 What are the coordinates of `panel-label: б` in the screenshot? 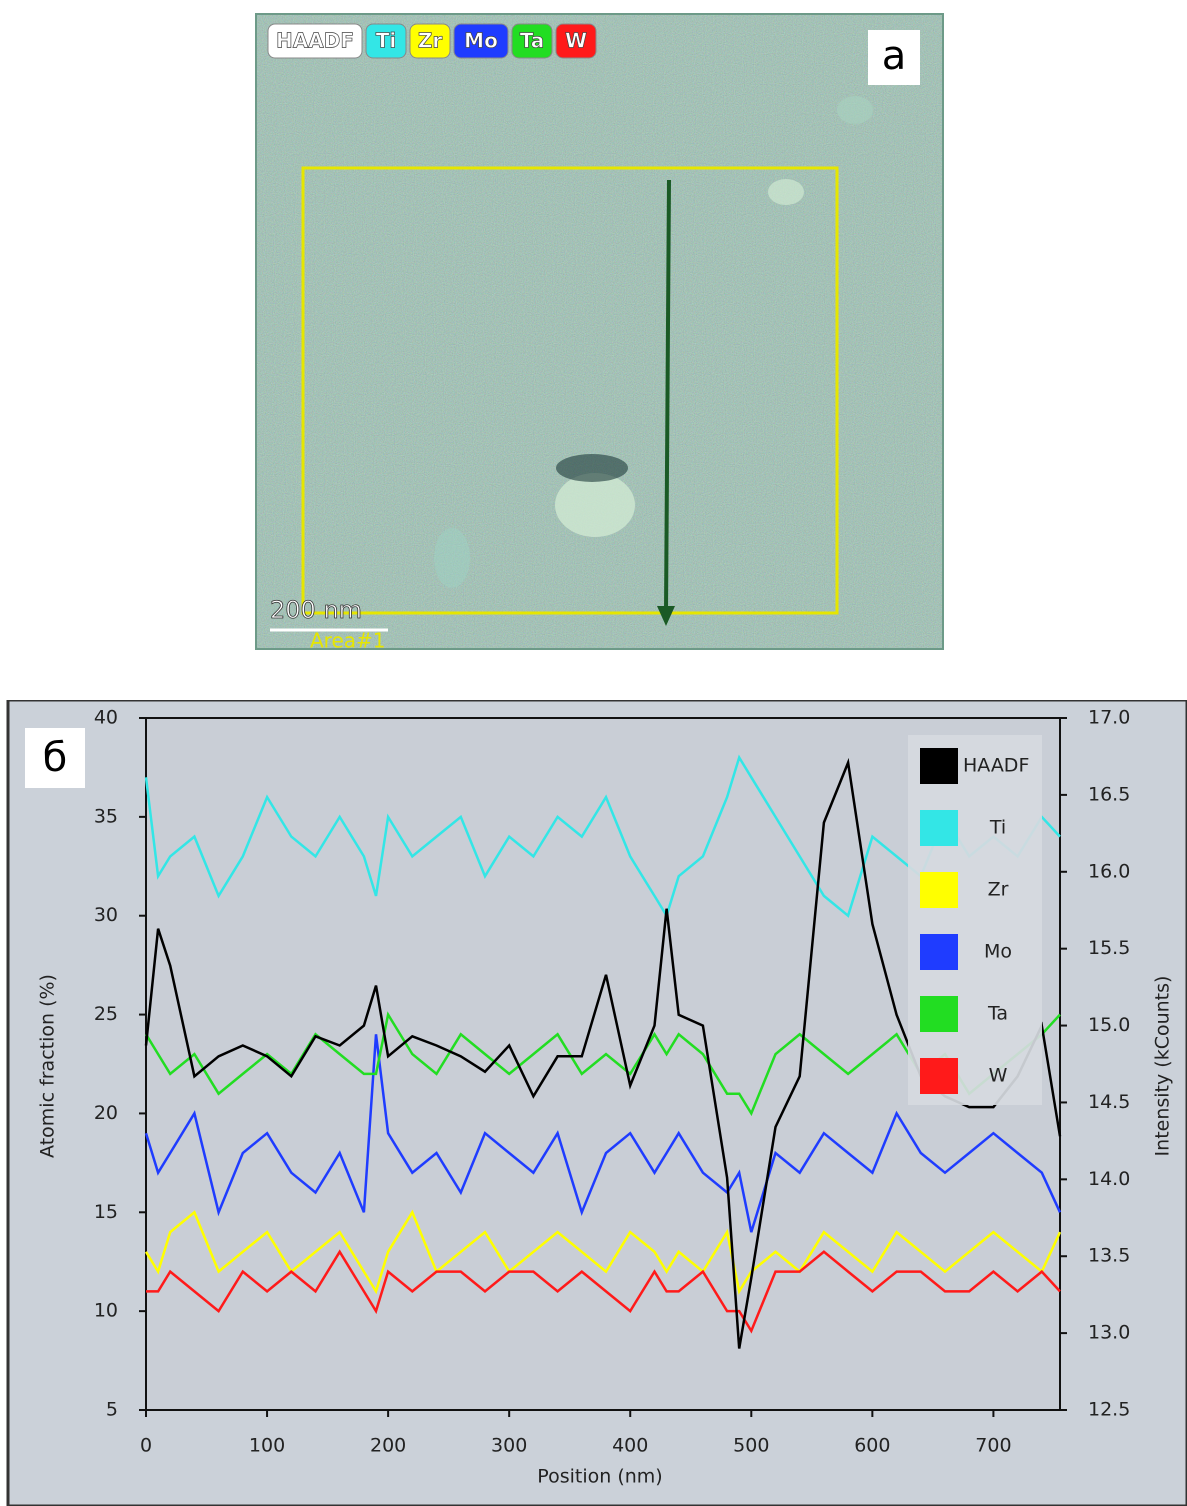 It's located at (55, 758).